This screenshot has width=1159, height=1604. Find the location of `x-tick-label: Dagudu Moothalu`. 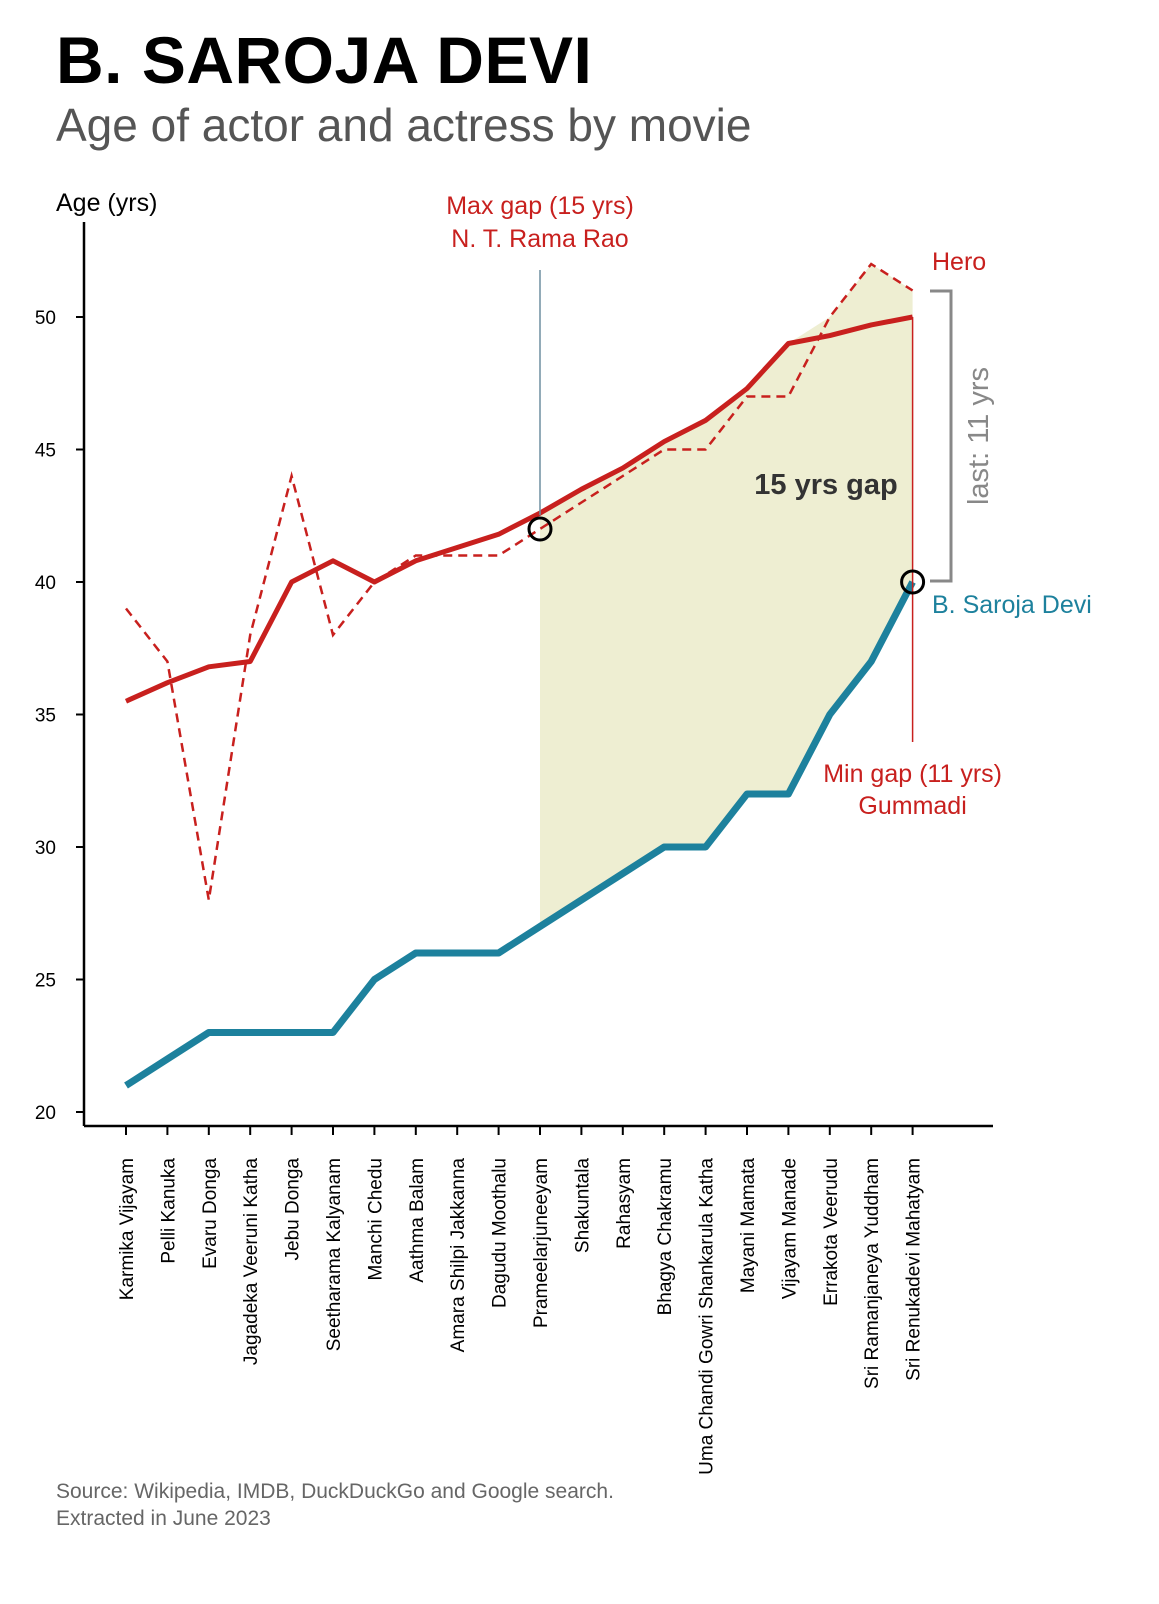

x-tick-label: Dagudu Moothalu is located at coordinates (500, 1233).